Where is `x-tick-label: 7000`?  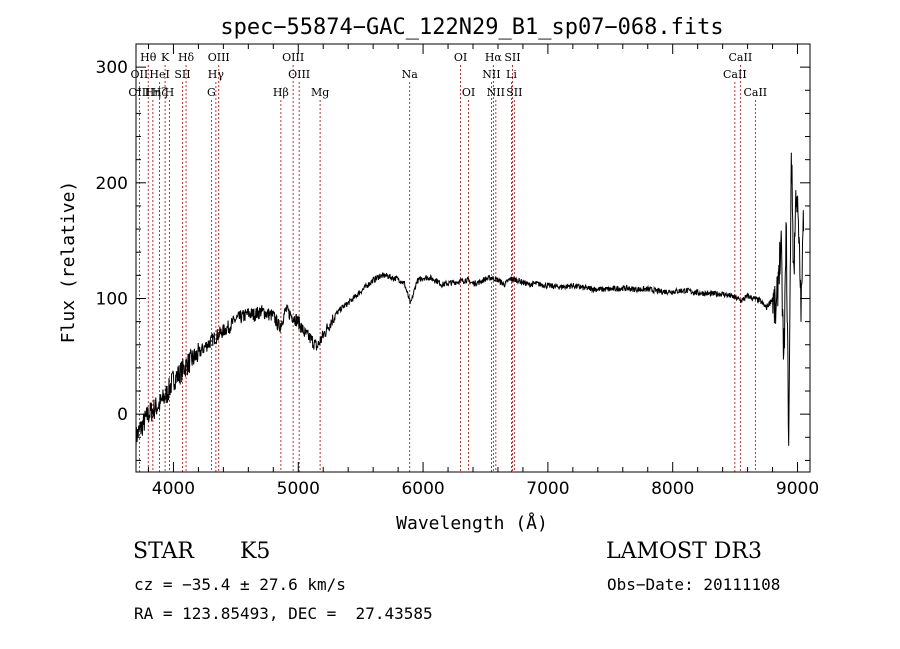 x-tick-label: 7000 is located at coordinates (547, 489).